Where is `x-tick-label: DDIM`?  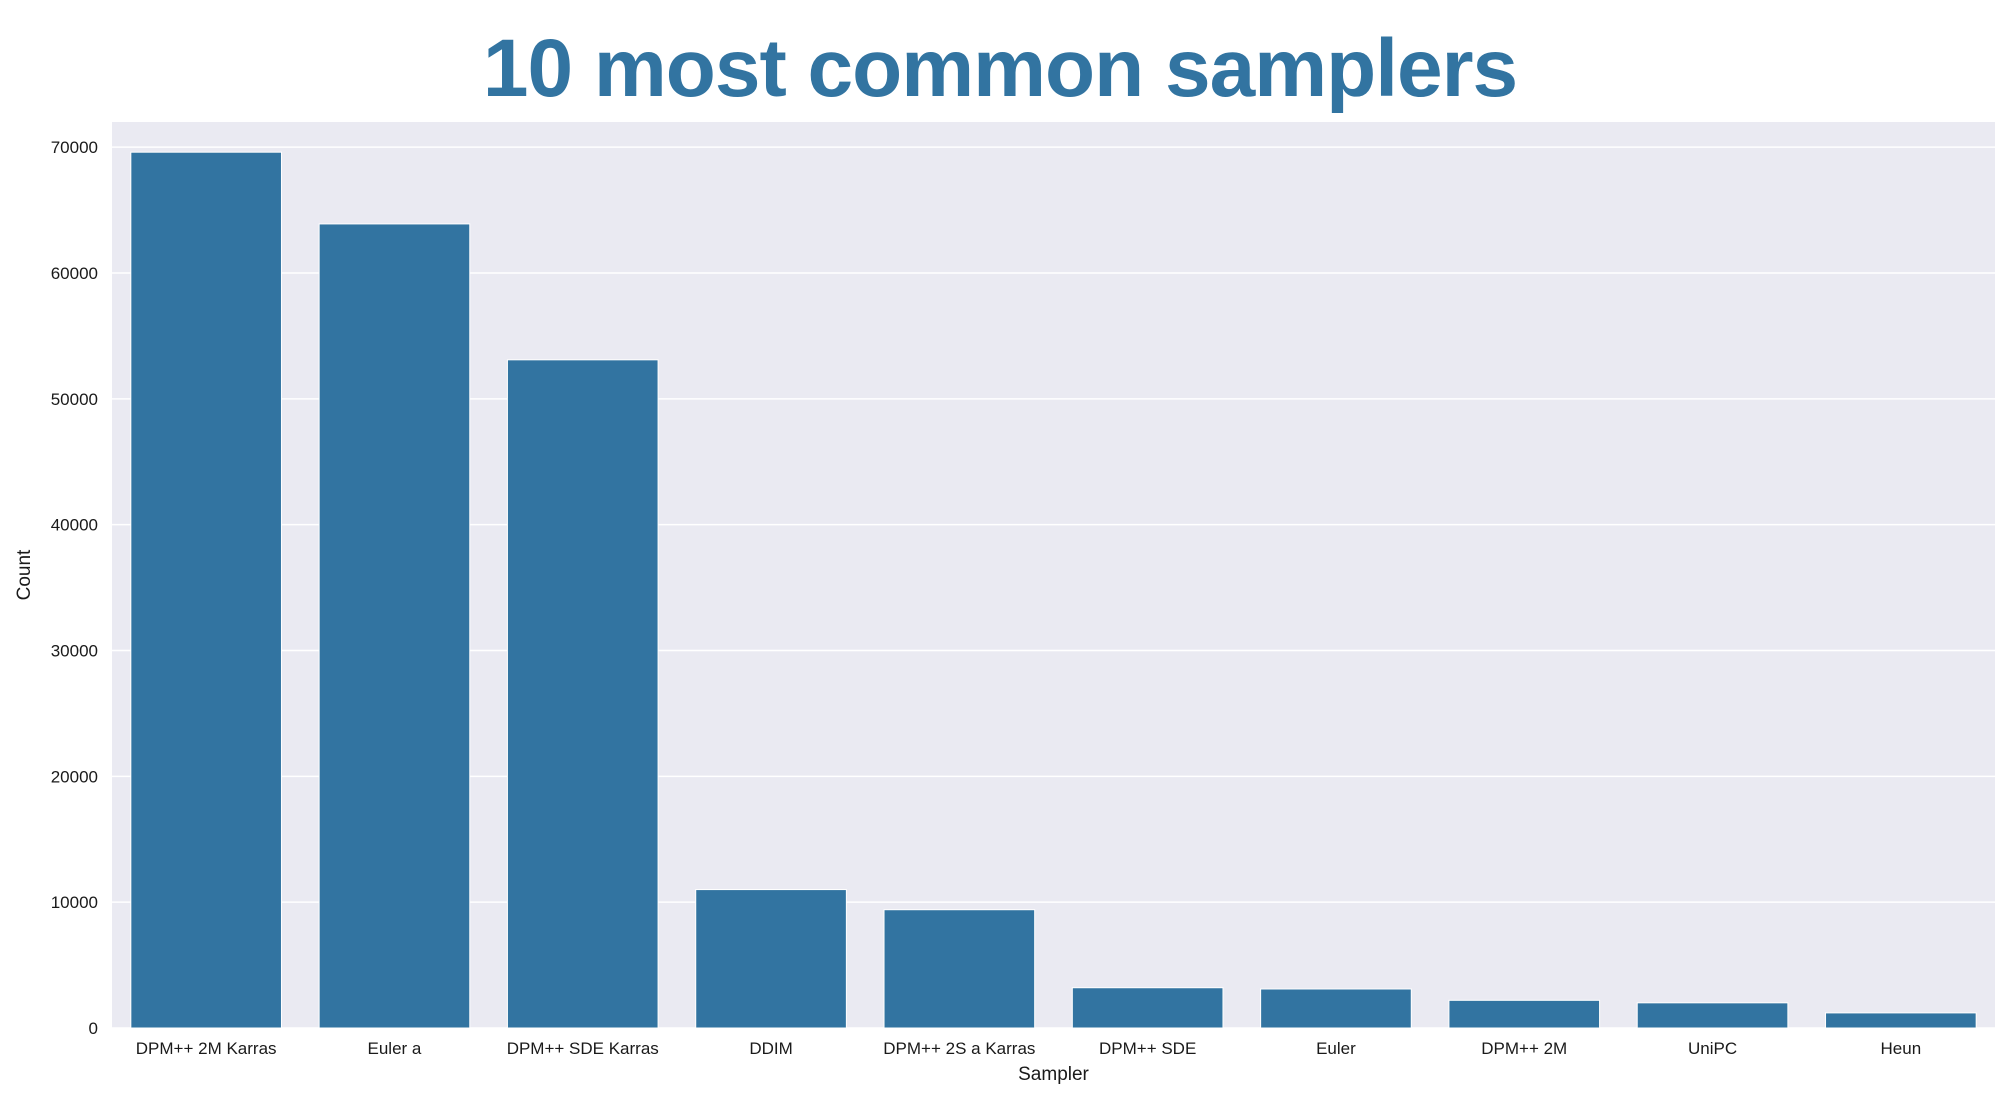 x-tick-label: DDIM is located at coordinates (770, 1048).